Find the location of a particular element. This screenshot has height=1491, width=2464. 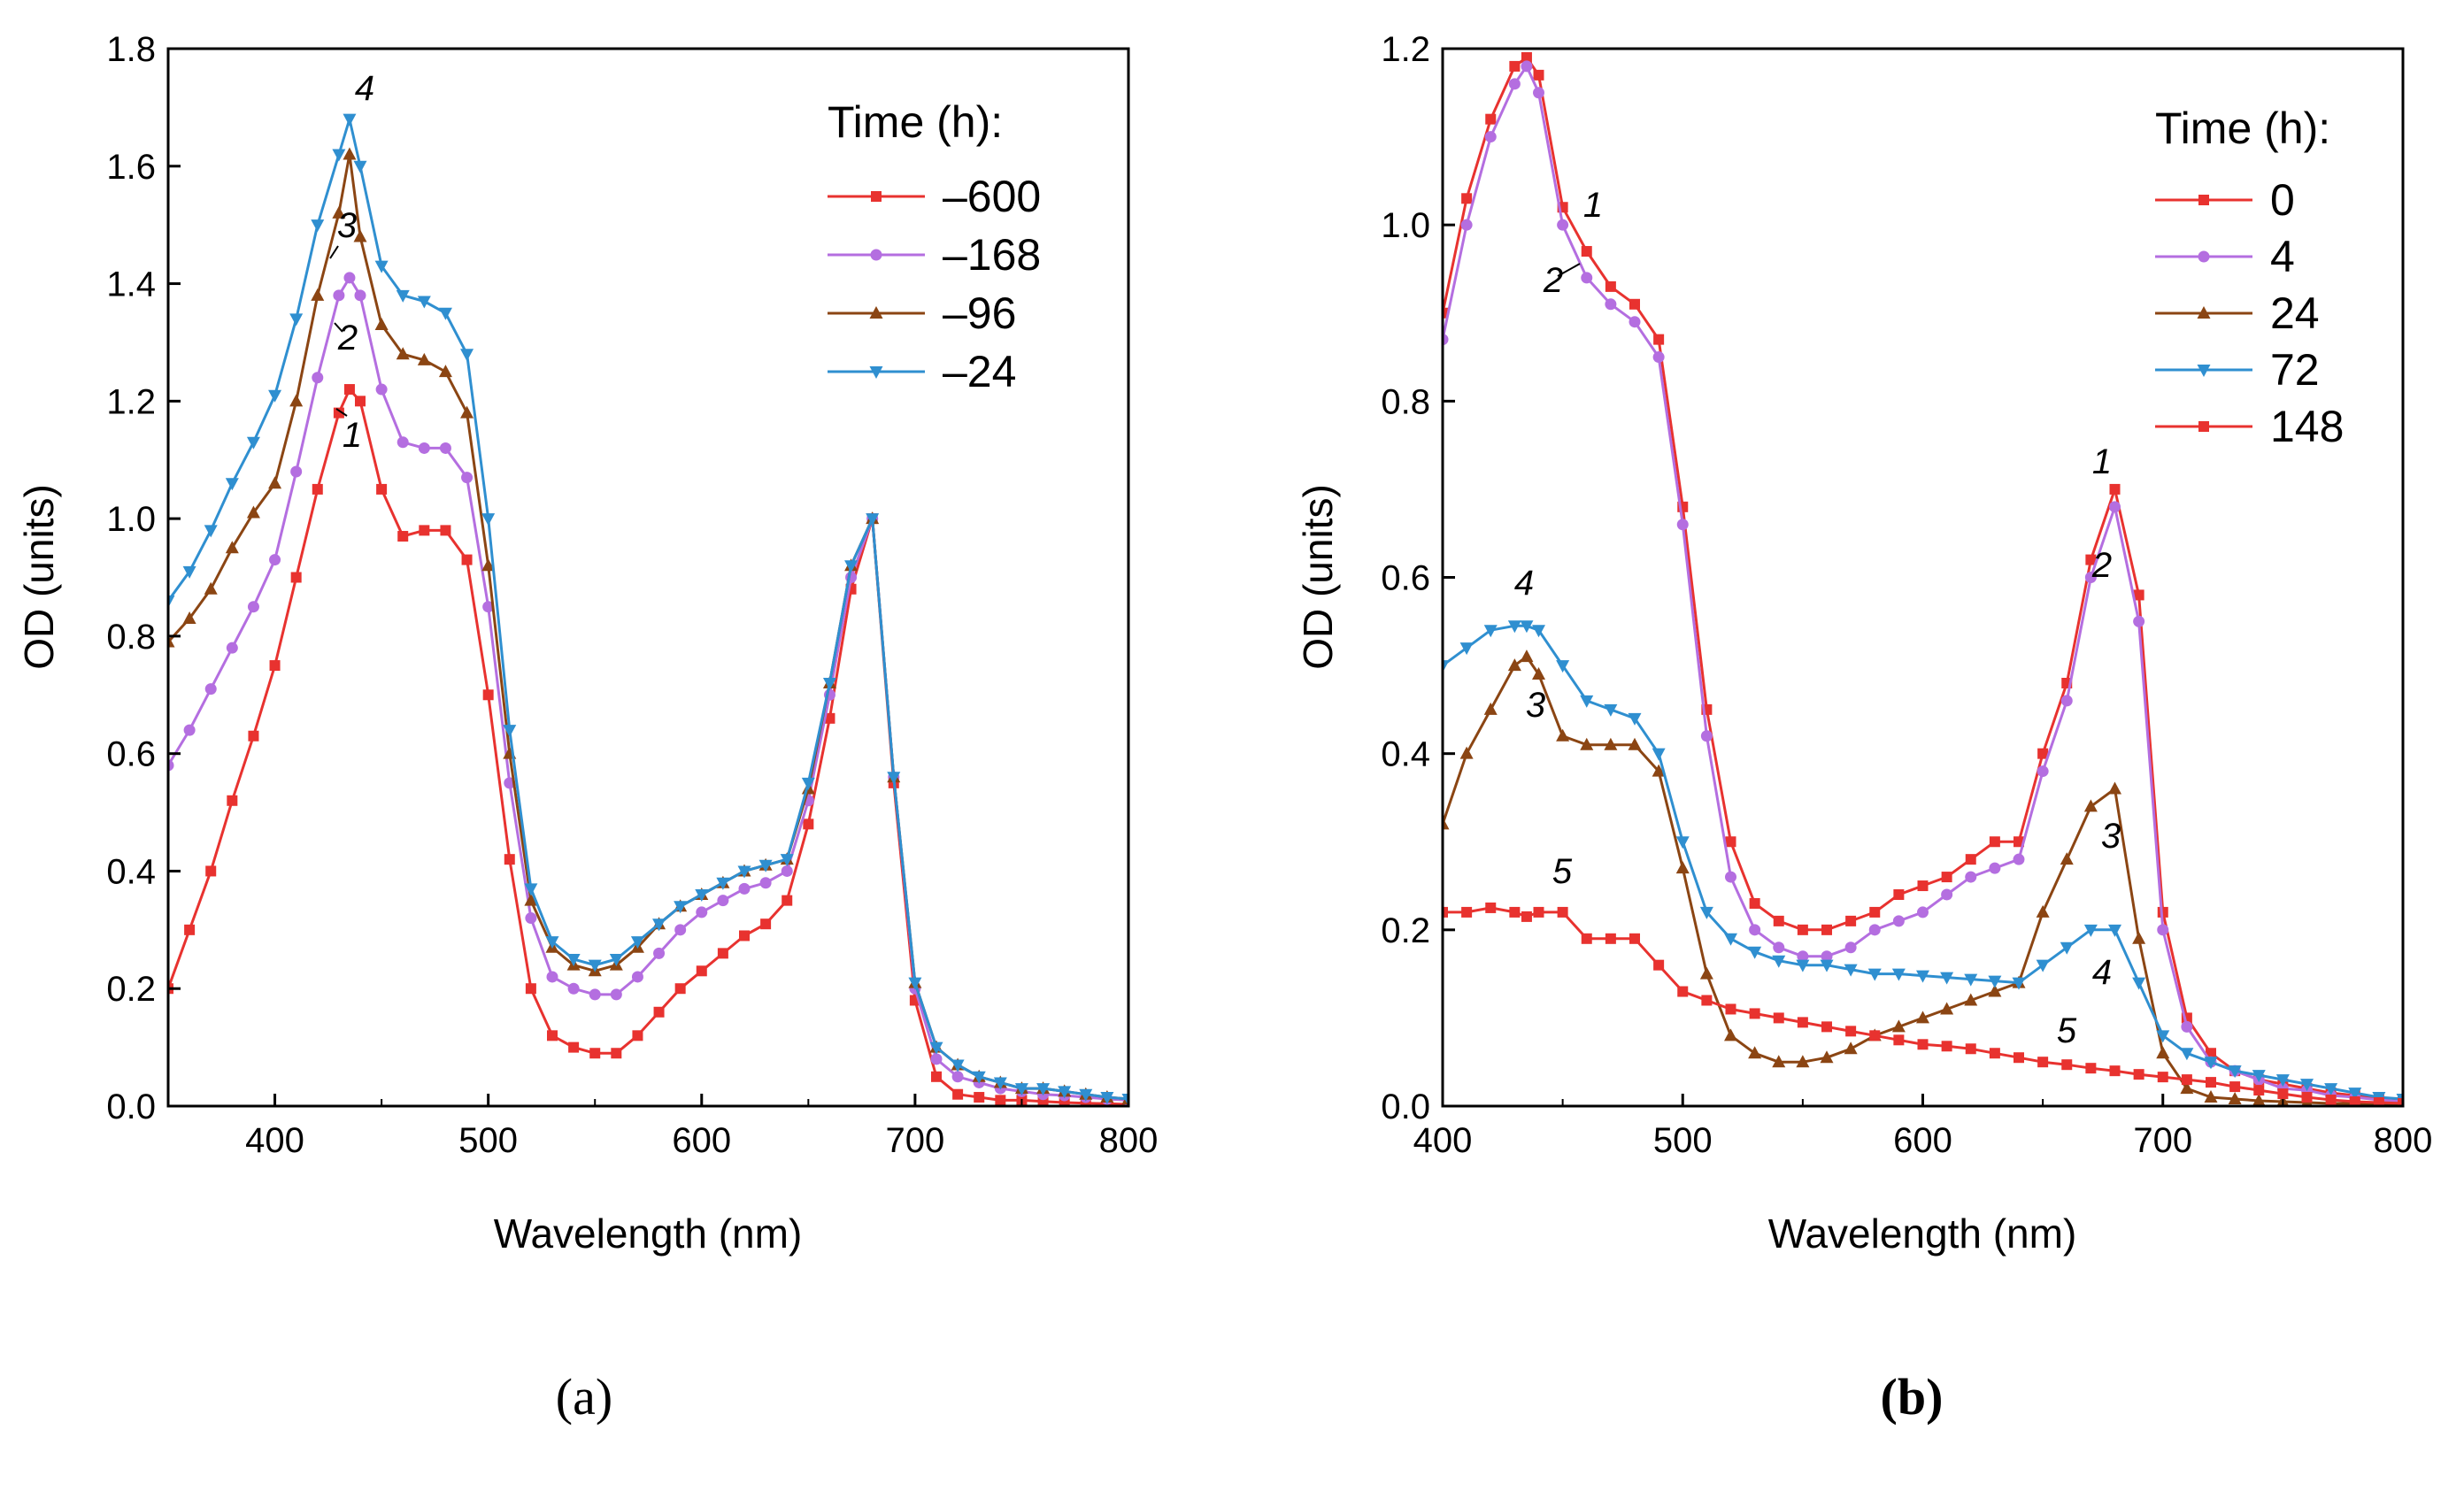

x-tick-label: 700 is located at coordinates (2162, 1140).